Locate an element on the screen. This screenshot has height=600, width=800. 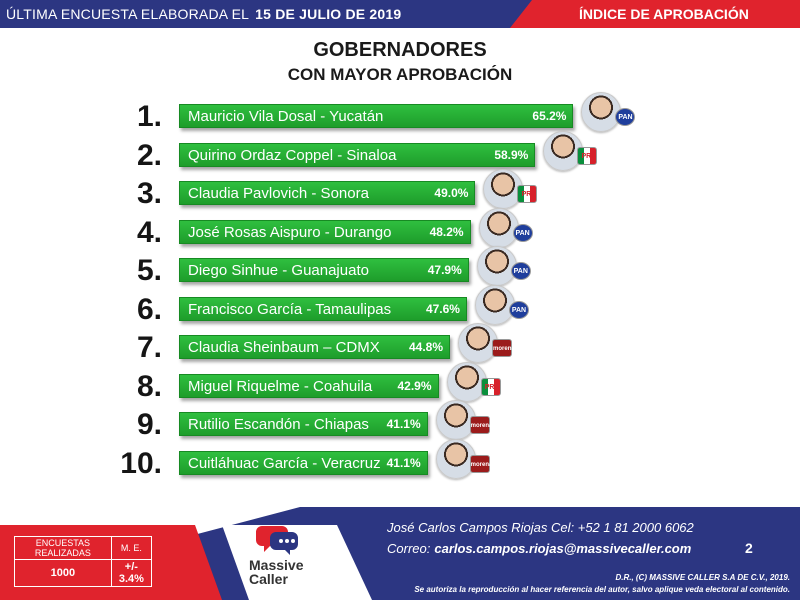
approval-bar: Francisco García - Tamaulipas 47.6% is located at coordinates (323, 308).